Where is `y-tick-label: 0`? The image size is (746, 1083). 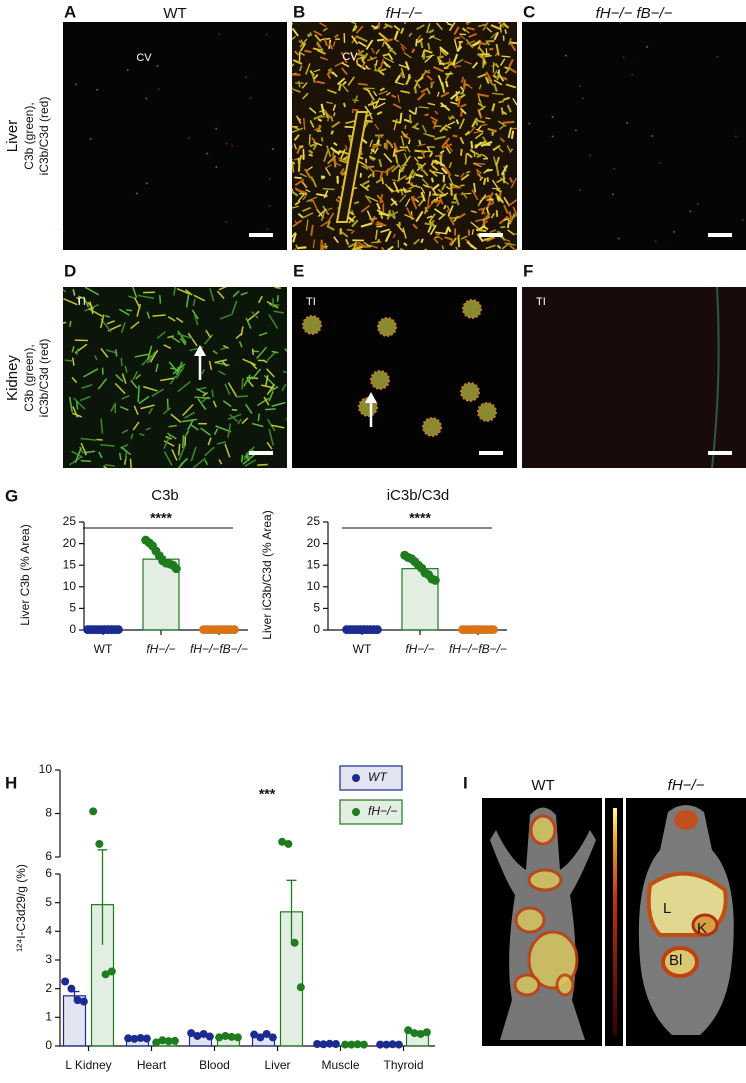 y-tick-label: 0 is located at coordinates (48, 1045).